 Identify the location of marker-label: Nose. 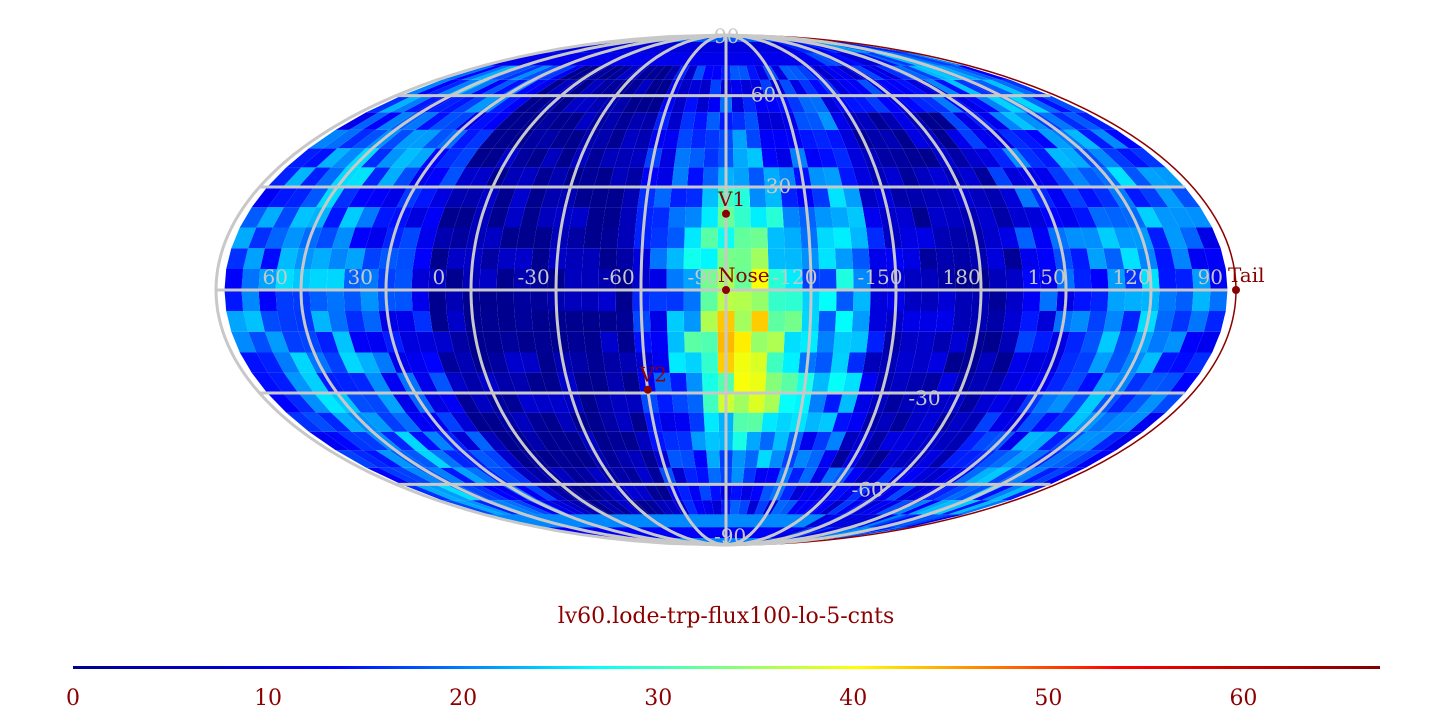
(744, 275).